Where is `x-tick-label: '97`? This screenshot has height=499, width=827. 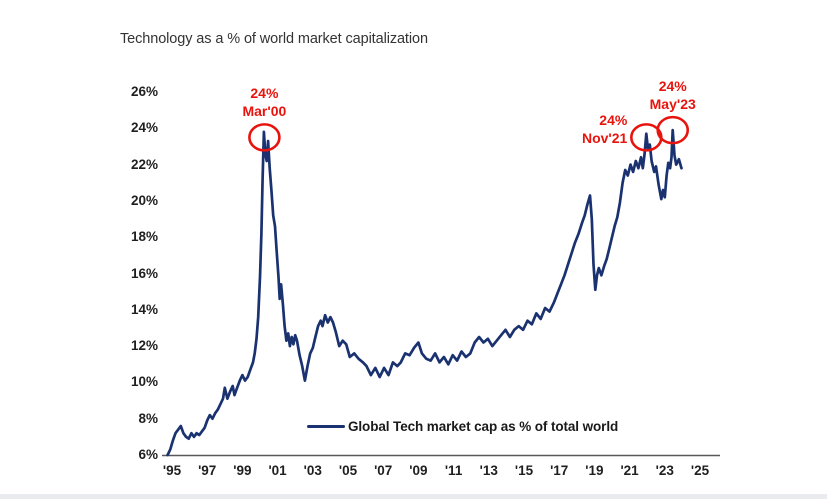 x-tick-label: '97 is located at coordinates (207, 470).